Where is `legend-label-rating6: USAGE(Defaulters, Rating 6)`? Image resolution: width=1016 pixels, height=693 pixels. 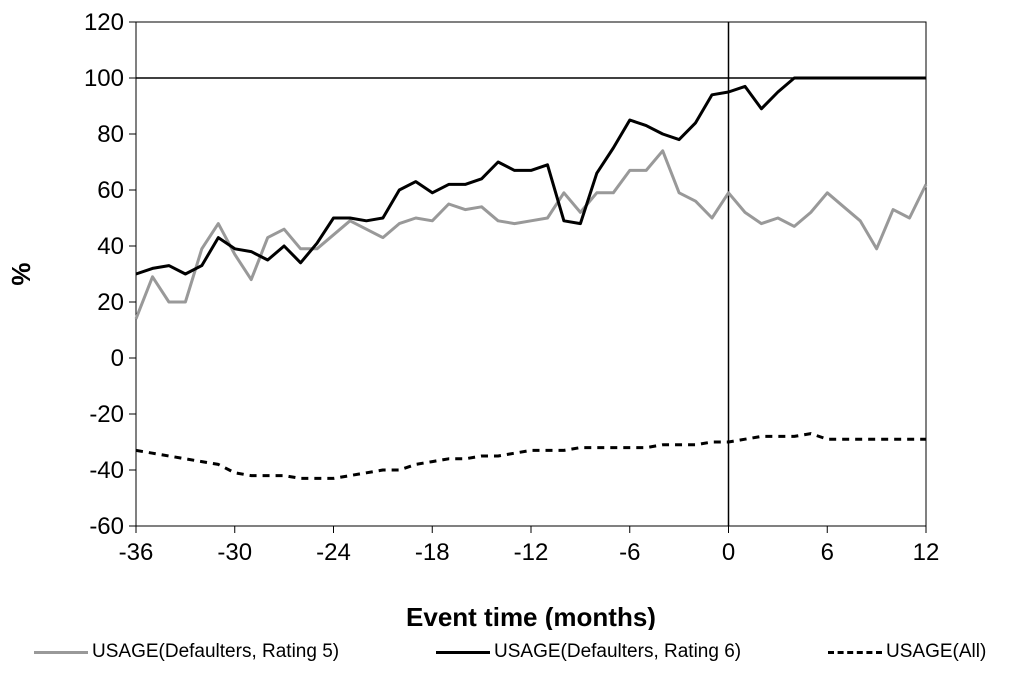 legend-label-rating6: USAGE(Defaulters, Rating 6) is located at coordinates (617, 652).